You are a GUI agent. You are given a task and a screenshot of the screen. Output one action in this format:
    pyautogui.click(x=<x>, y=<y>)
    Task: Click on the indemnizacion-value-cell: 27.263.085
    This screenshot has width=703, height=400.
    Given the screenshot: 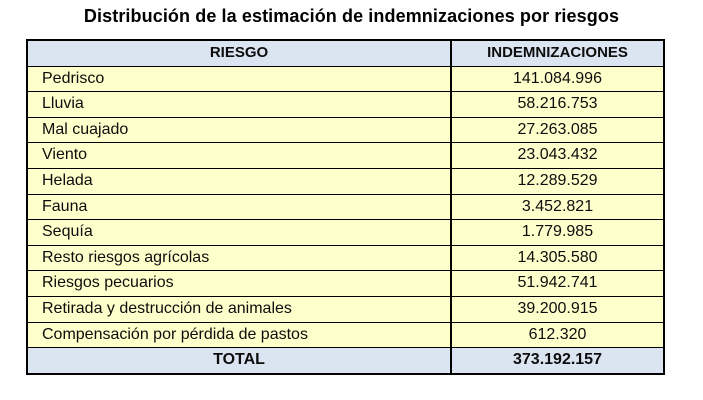 What is the action you would take?
    pyautogui.click(x=557, y=130)
    